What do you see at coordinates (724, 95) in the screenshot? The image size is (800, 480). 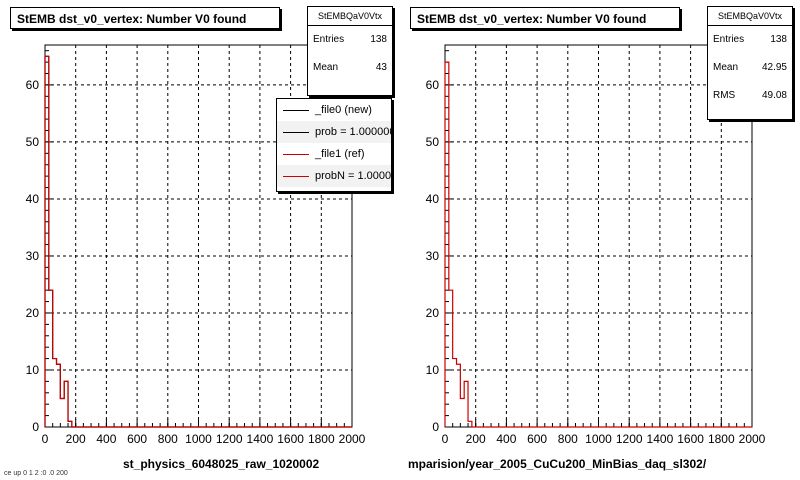 I see `right-stats-rms-label: RMS` at bounding box center [724, 95].